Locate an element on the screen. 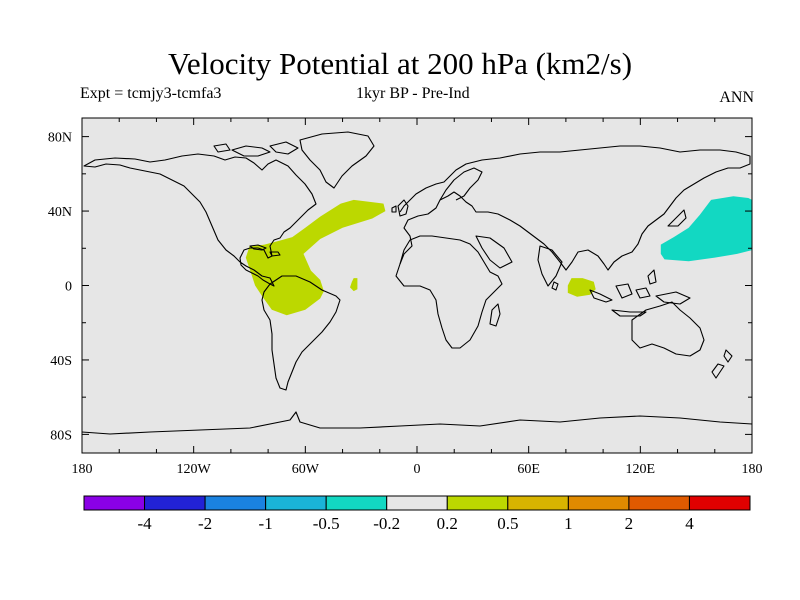 This screenshot has width=800, height=600. colorbar-label: -2 is located at coordinates (205, 523).